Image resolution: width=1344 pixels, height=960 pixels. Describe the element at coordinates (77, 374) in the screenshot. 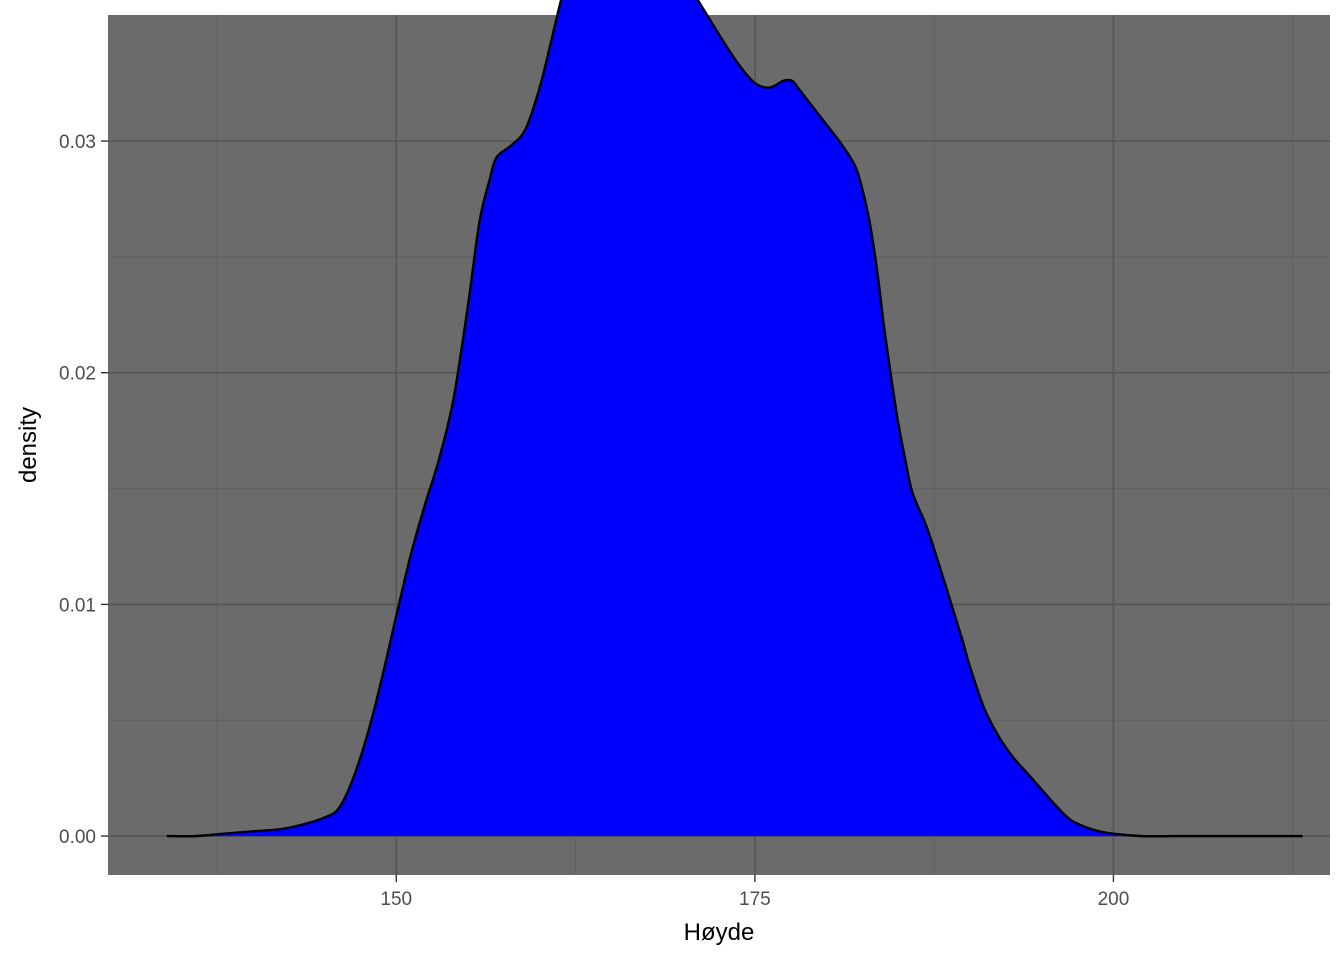

I see `y-tick-label: 0.02` at that location.